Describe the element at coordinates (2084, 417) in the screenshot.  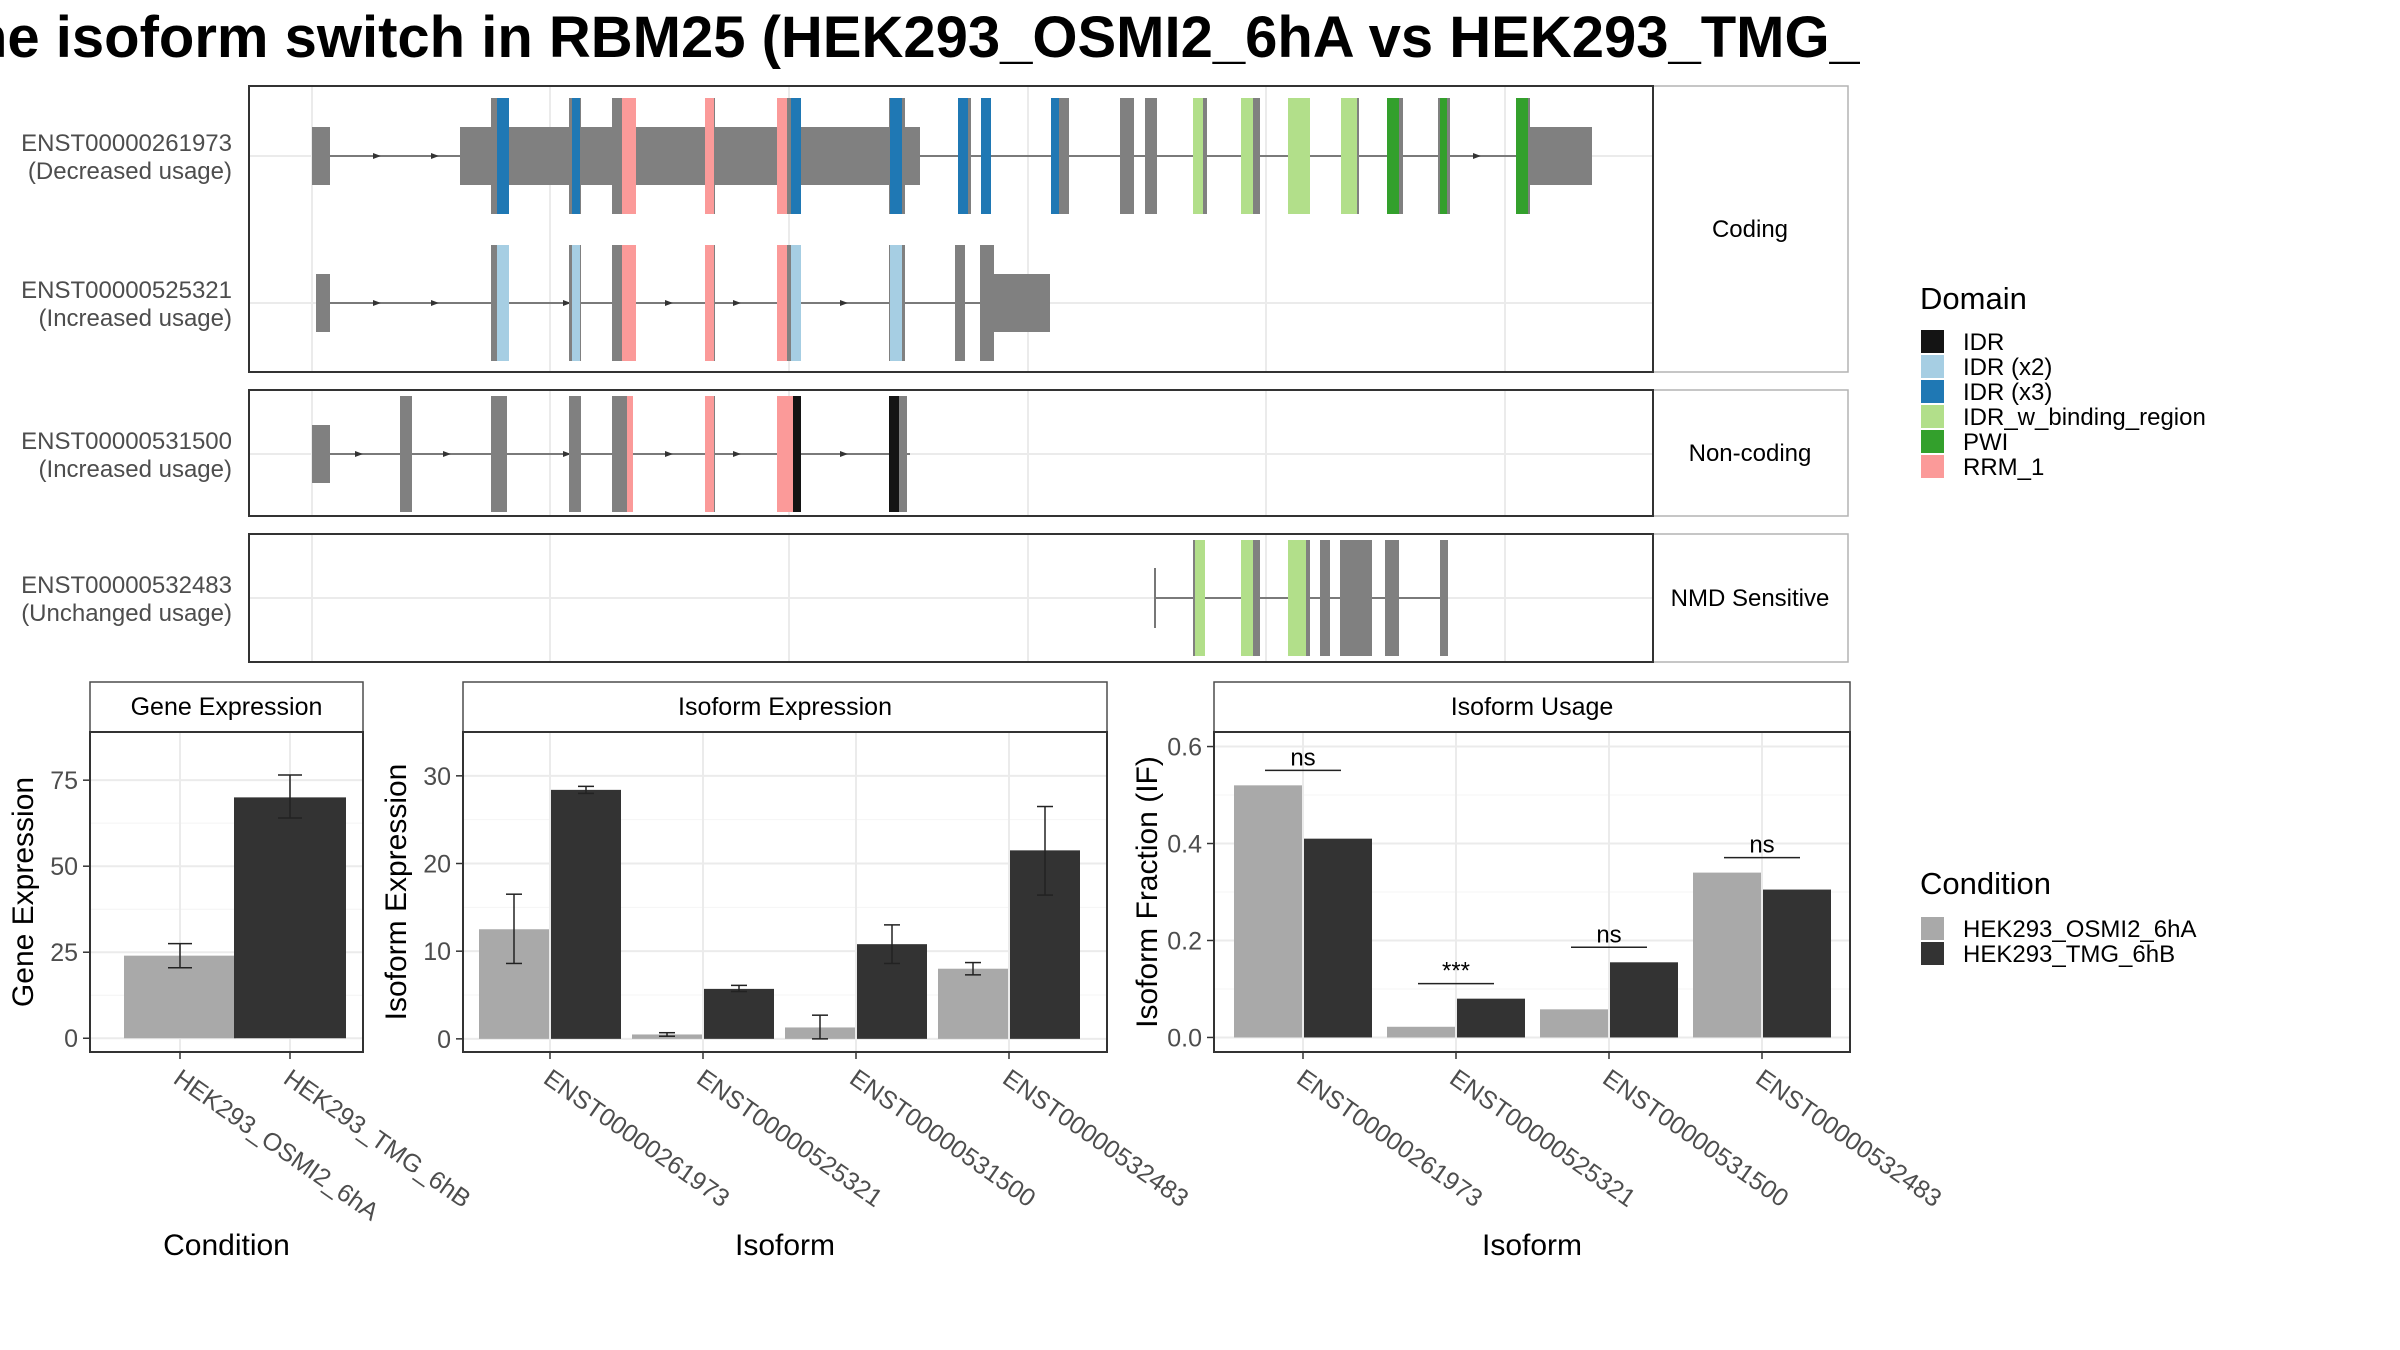
I see `legend-label-domain: IDR_w_binding_region` at that location.